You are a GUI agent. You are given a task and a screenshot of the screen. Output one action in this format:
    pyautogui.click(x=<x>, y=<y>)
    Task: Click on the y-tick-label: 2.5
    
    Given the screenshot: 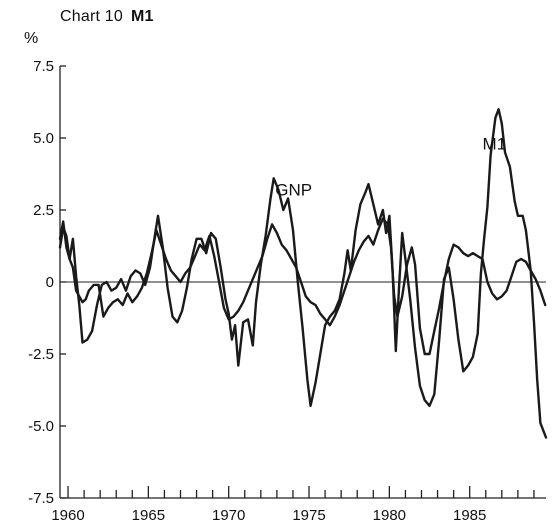 What is the action you would take?
    pyautogui.click(x=43, y=210)
    